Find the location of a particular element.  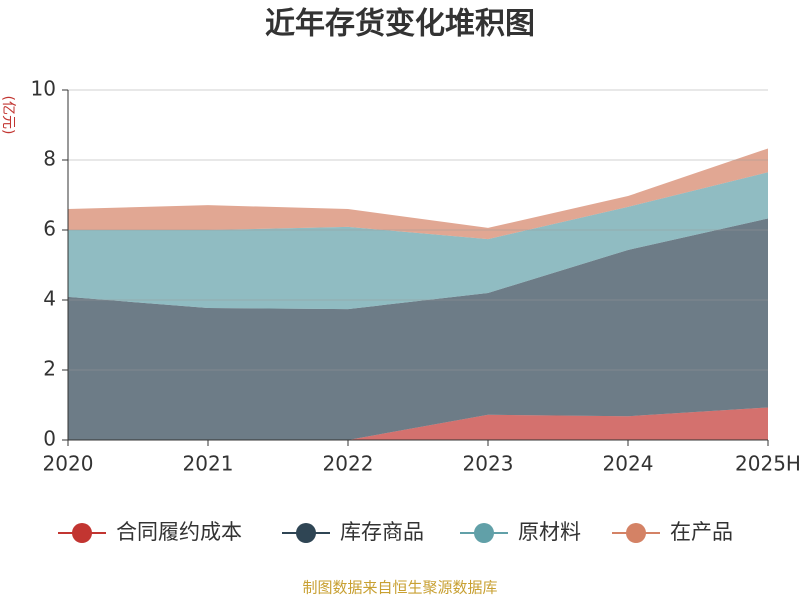

x-tick-label: 2024 is located at coordinates (628, 464).